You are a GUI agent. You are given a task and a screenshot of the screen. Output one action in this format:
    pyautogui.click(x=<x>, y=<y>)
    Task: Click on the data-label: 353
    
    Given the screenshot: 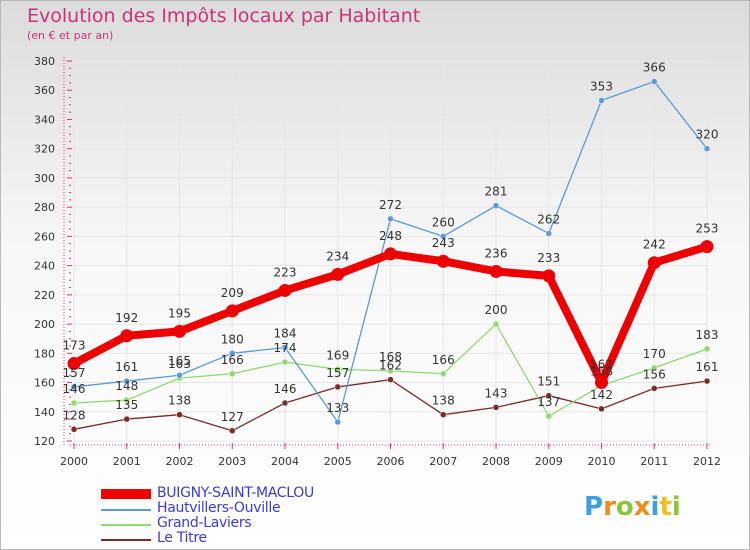 What is the action you would take?
    pyautogui.click(x=601, y=86)
    